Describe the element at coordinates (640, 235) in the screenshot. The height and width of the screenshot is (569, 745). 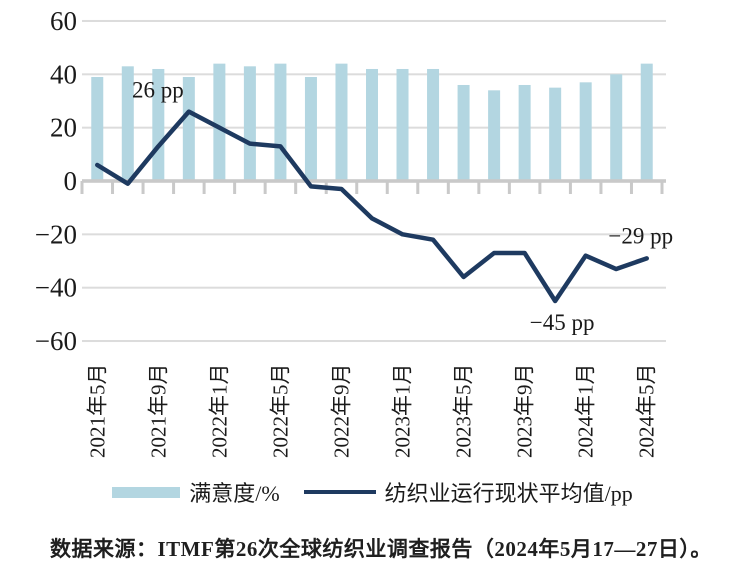
I see `data-label-annotation: −29 pp` at that location.